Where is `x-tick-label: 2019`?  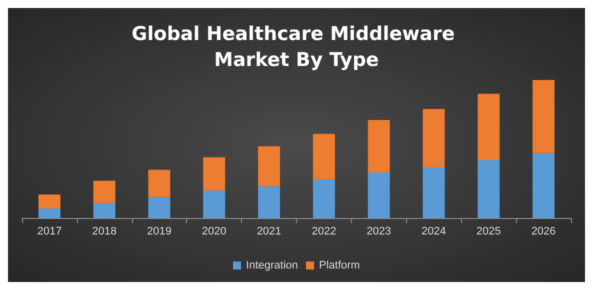
x-tick-label: 2019 is located at coordinates (159, 232).